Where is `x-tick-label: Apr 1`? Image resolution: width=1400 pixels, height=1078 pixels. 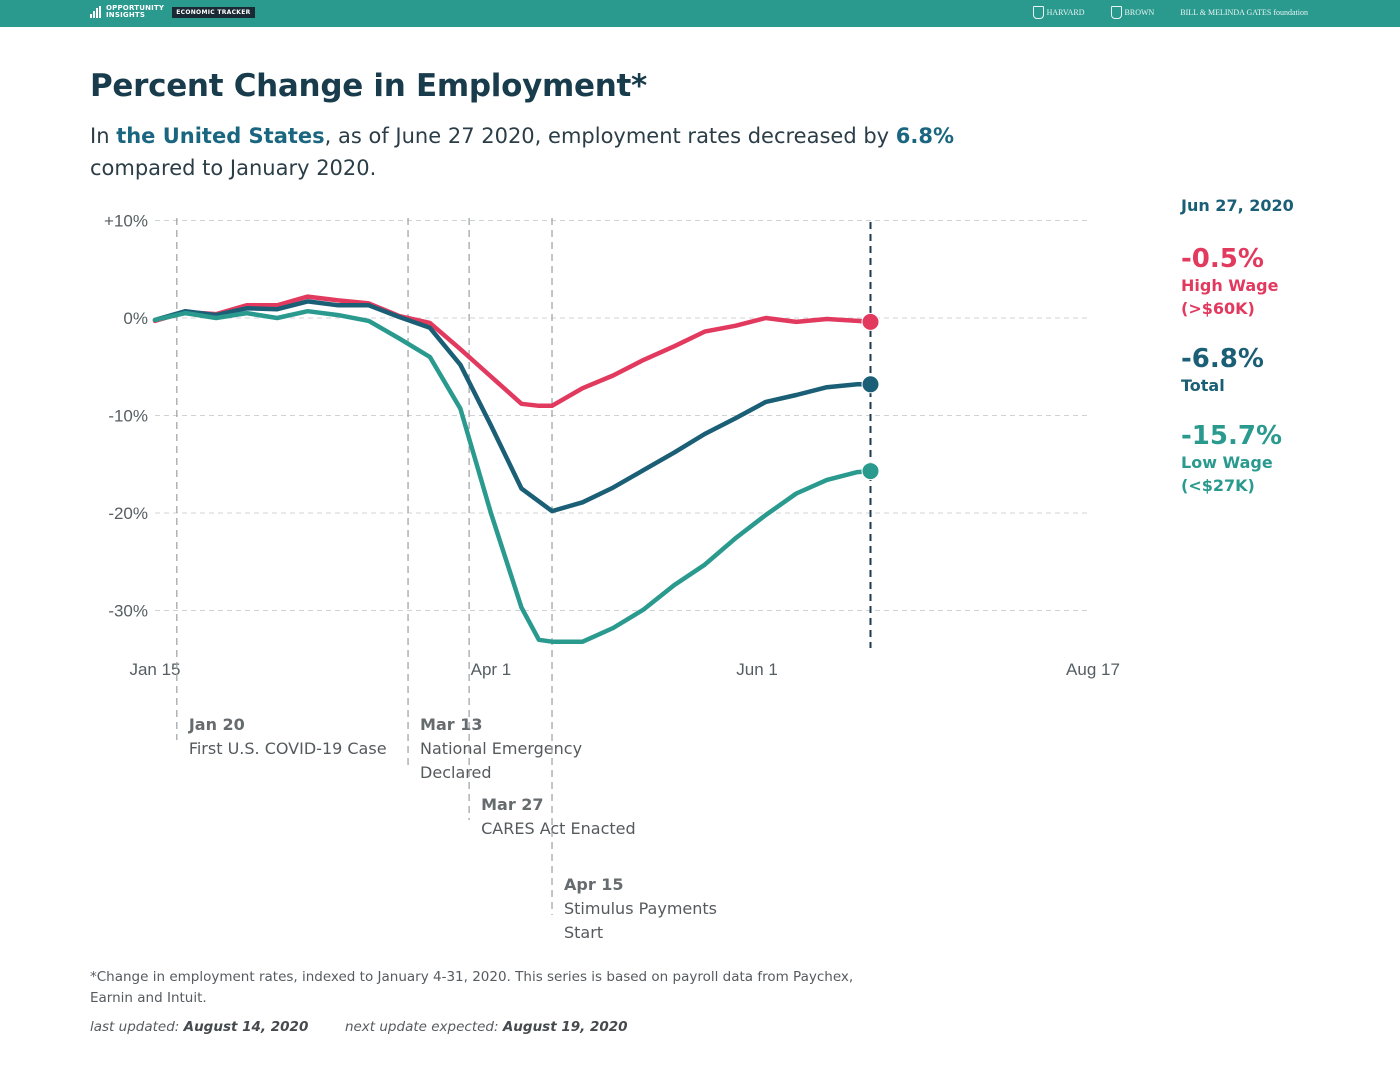
x-tick-label: Apr 1 is located at coordinates (491, 669).